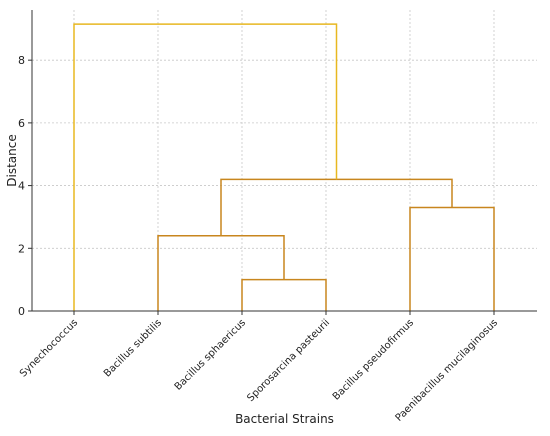 The image size is (550, 436). Describe the element at coordinates (21, 123) in the screenshot. I see `y-tick-label-3: 6` at that location.